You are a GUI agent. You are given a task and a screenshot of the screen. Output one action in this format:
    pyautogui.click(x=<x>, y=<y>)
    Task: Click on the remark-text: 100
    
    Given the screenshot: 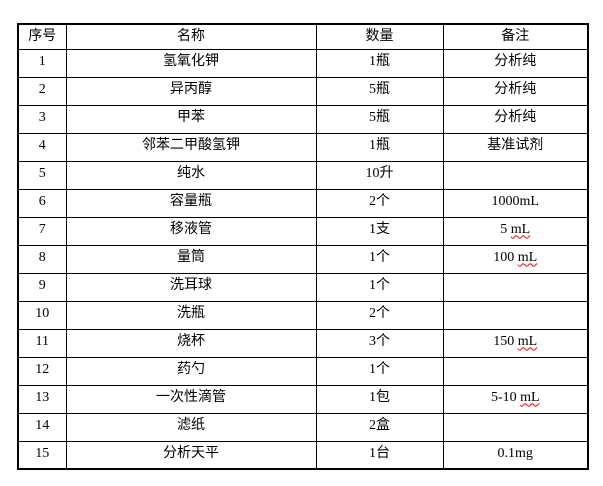 What is the action you would take?
    pyautogui.click(x=505, y=257)
    